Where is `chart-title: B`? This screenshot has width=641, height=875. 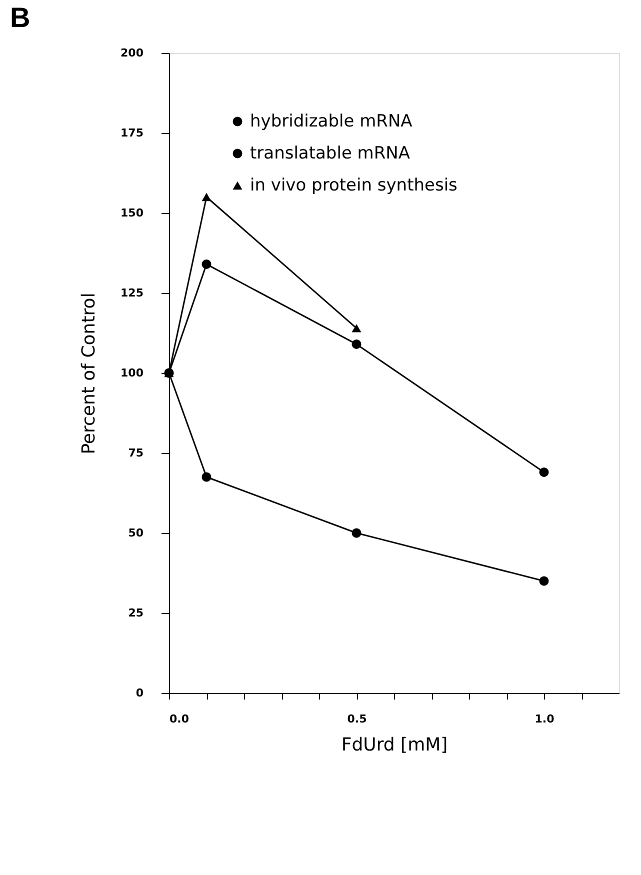
chart-title: B is located at coordinates (20, 17).